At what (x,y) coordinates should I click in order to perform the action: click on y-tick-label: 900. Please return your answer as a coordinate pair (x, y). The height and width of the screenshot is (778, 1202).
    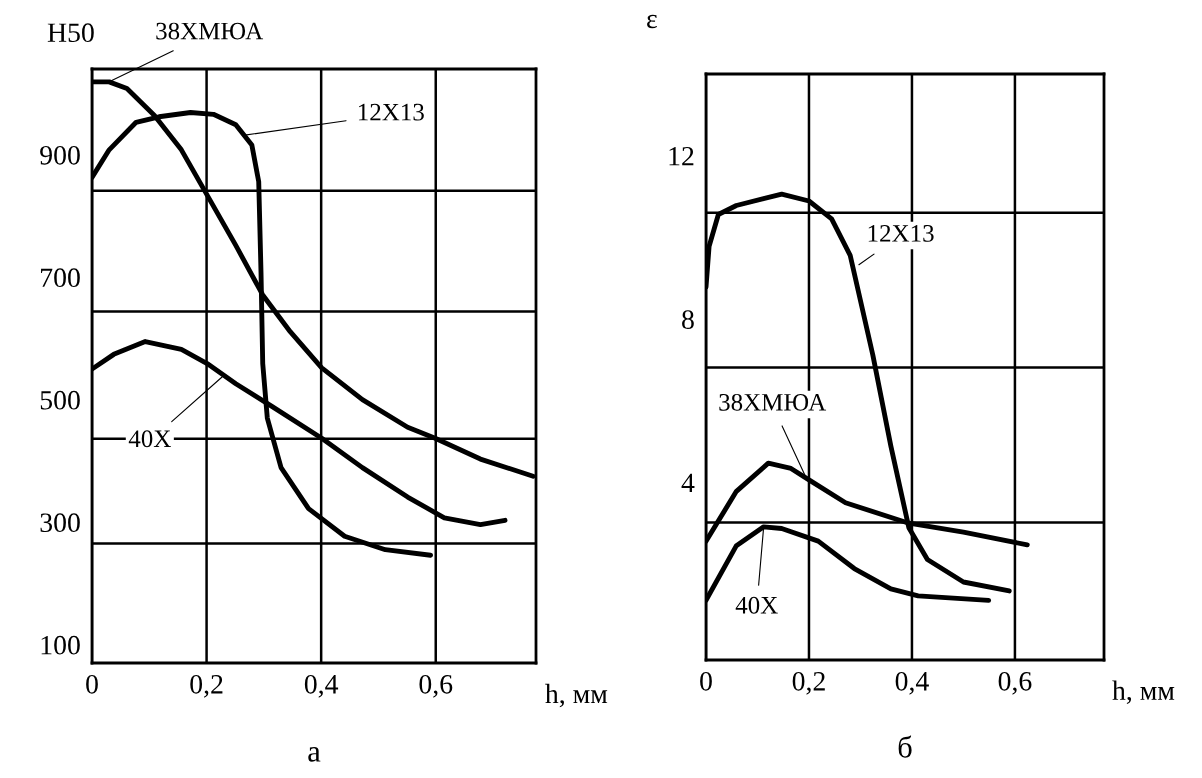
    Looking at the image, I should click on (60, 155).